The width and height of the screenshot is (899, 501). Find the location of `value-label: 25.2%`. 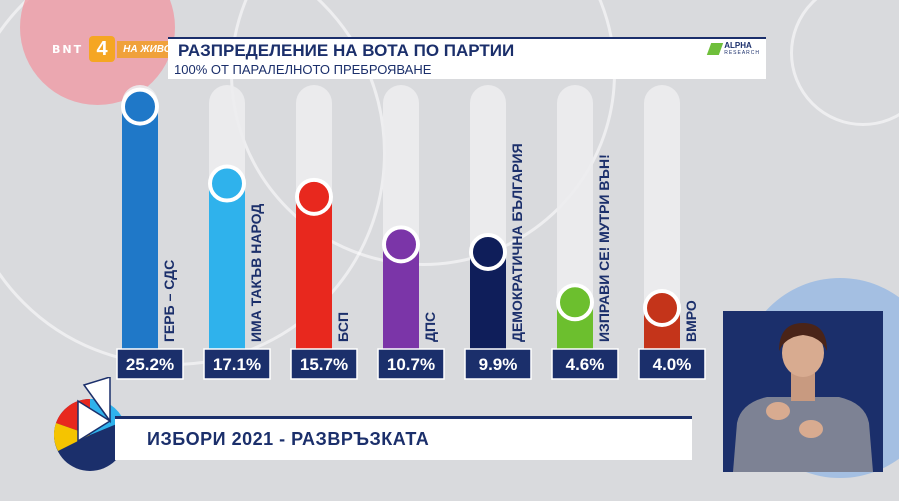

value-label: 25.2% is located at coordinates (150, 364).